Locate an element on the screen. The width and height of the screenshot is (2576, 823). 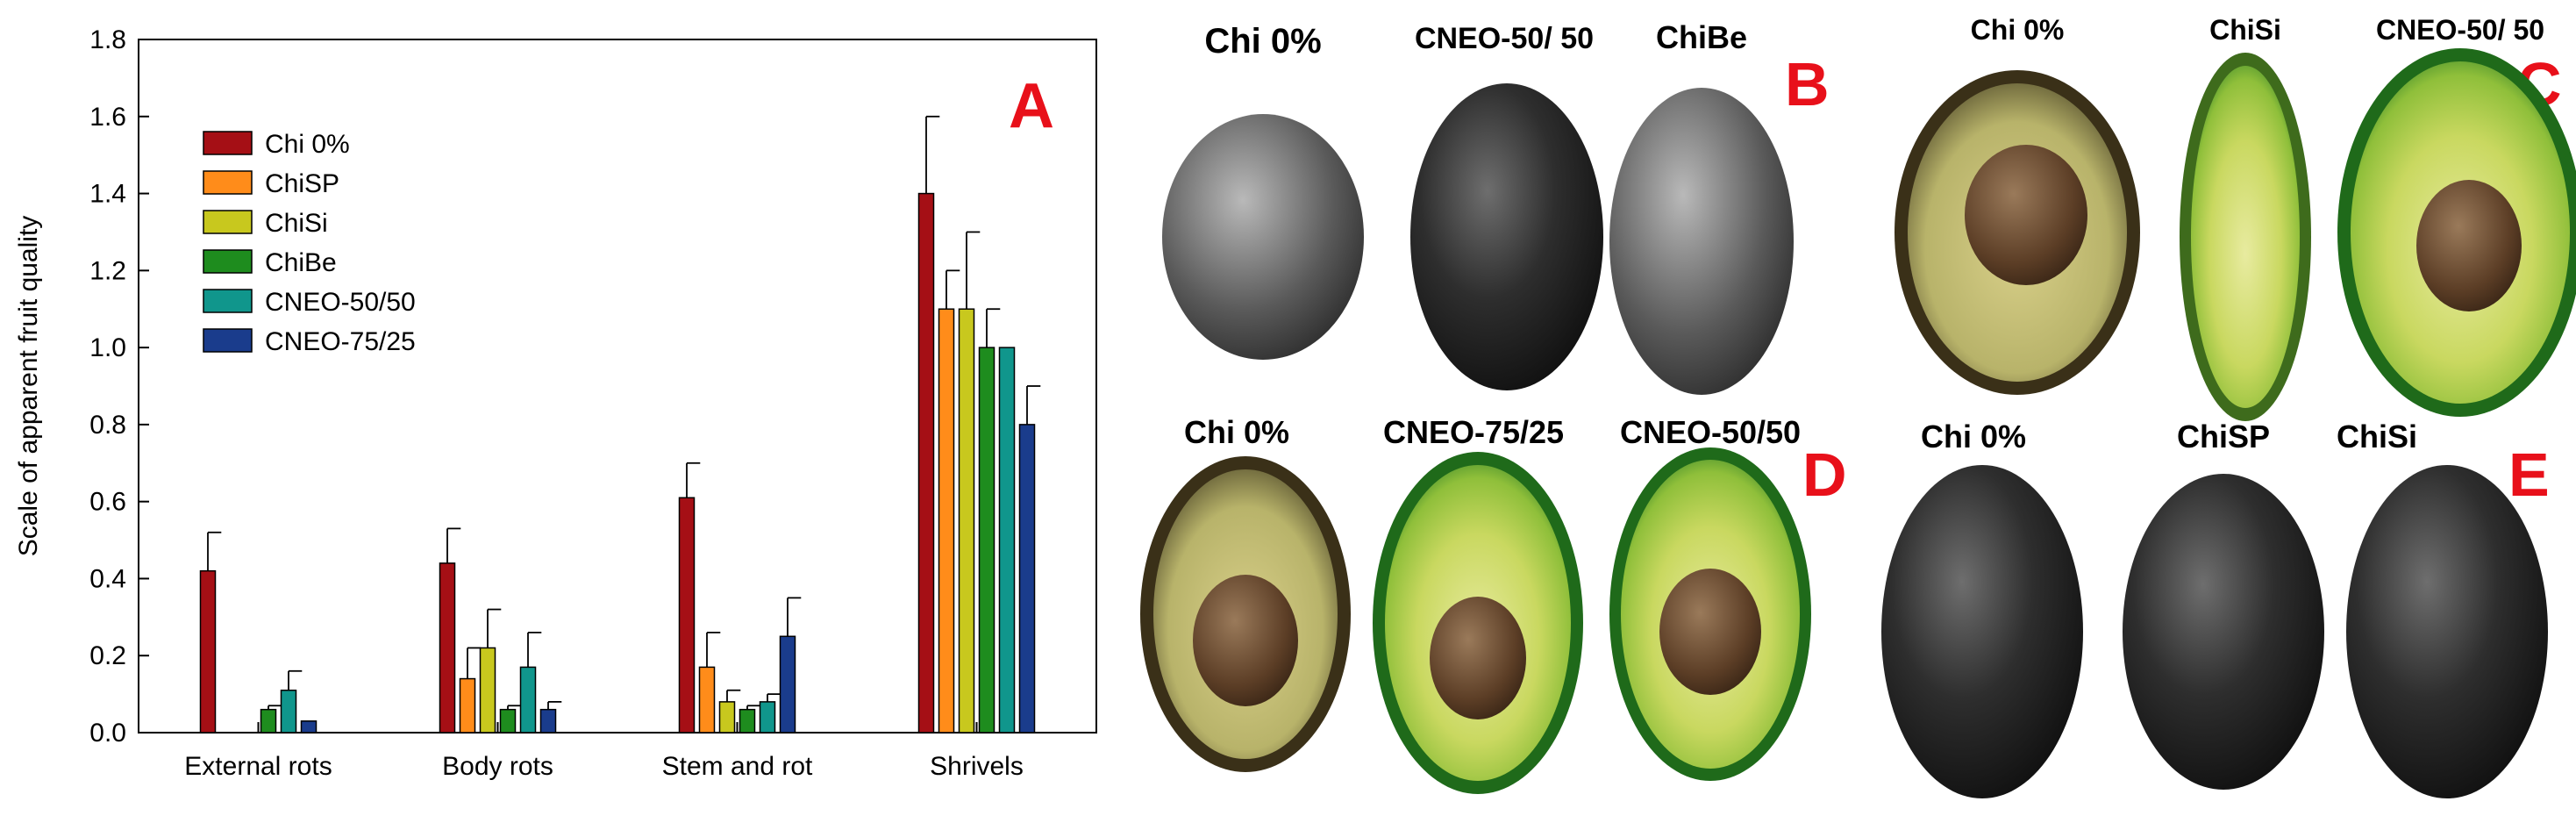
y-tick-label: 1.6 is located at coordinates (108, 118).